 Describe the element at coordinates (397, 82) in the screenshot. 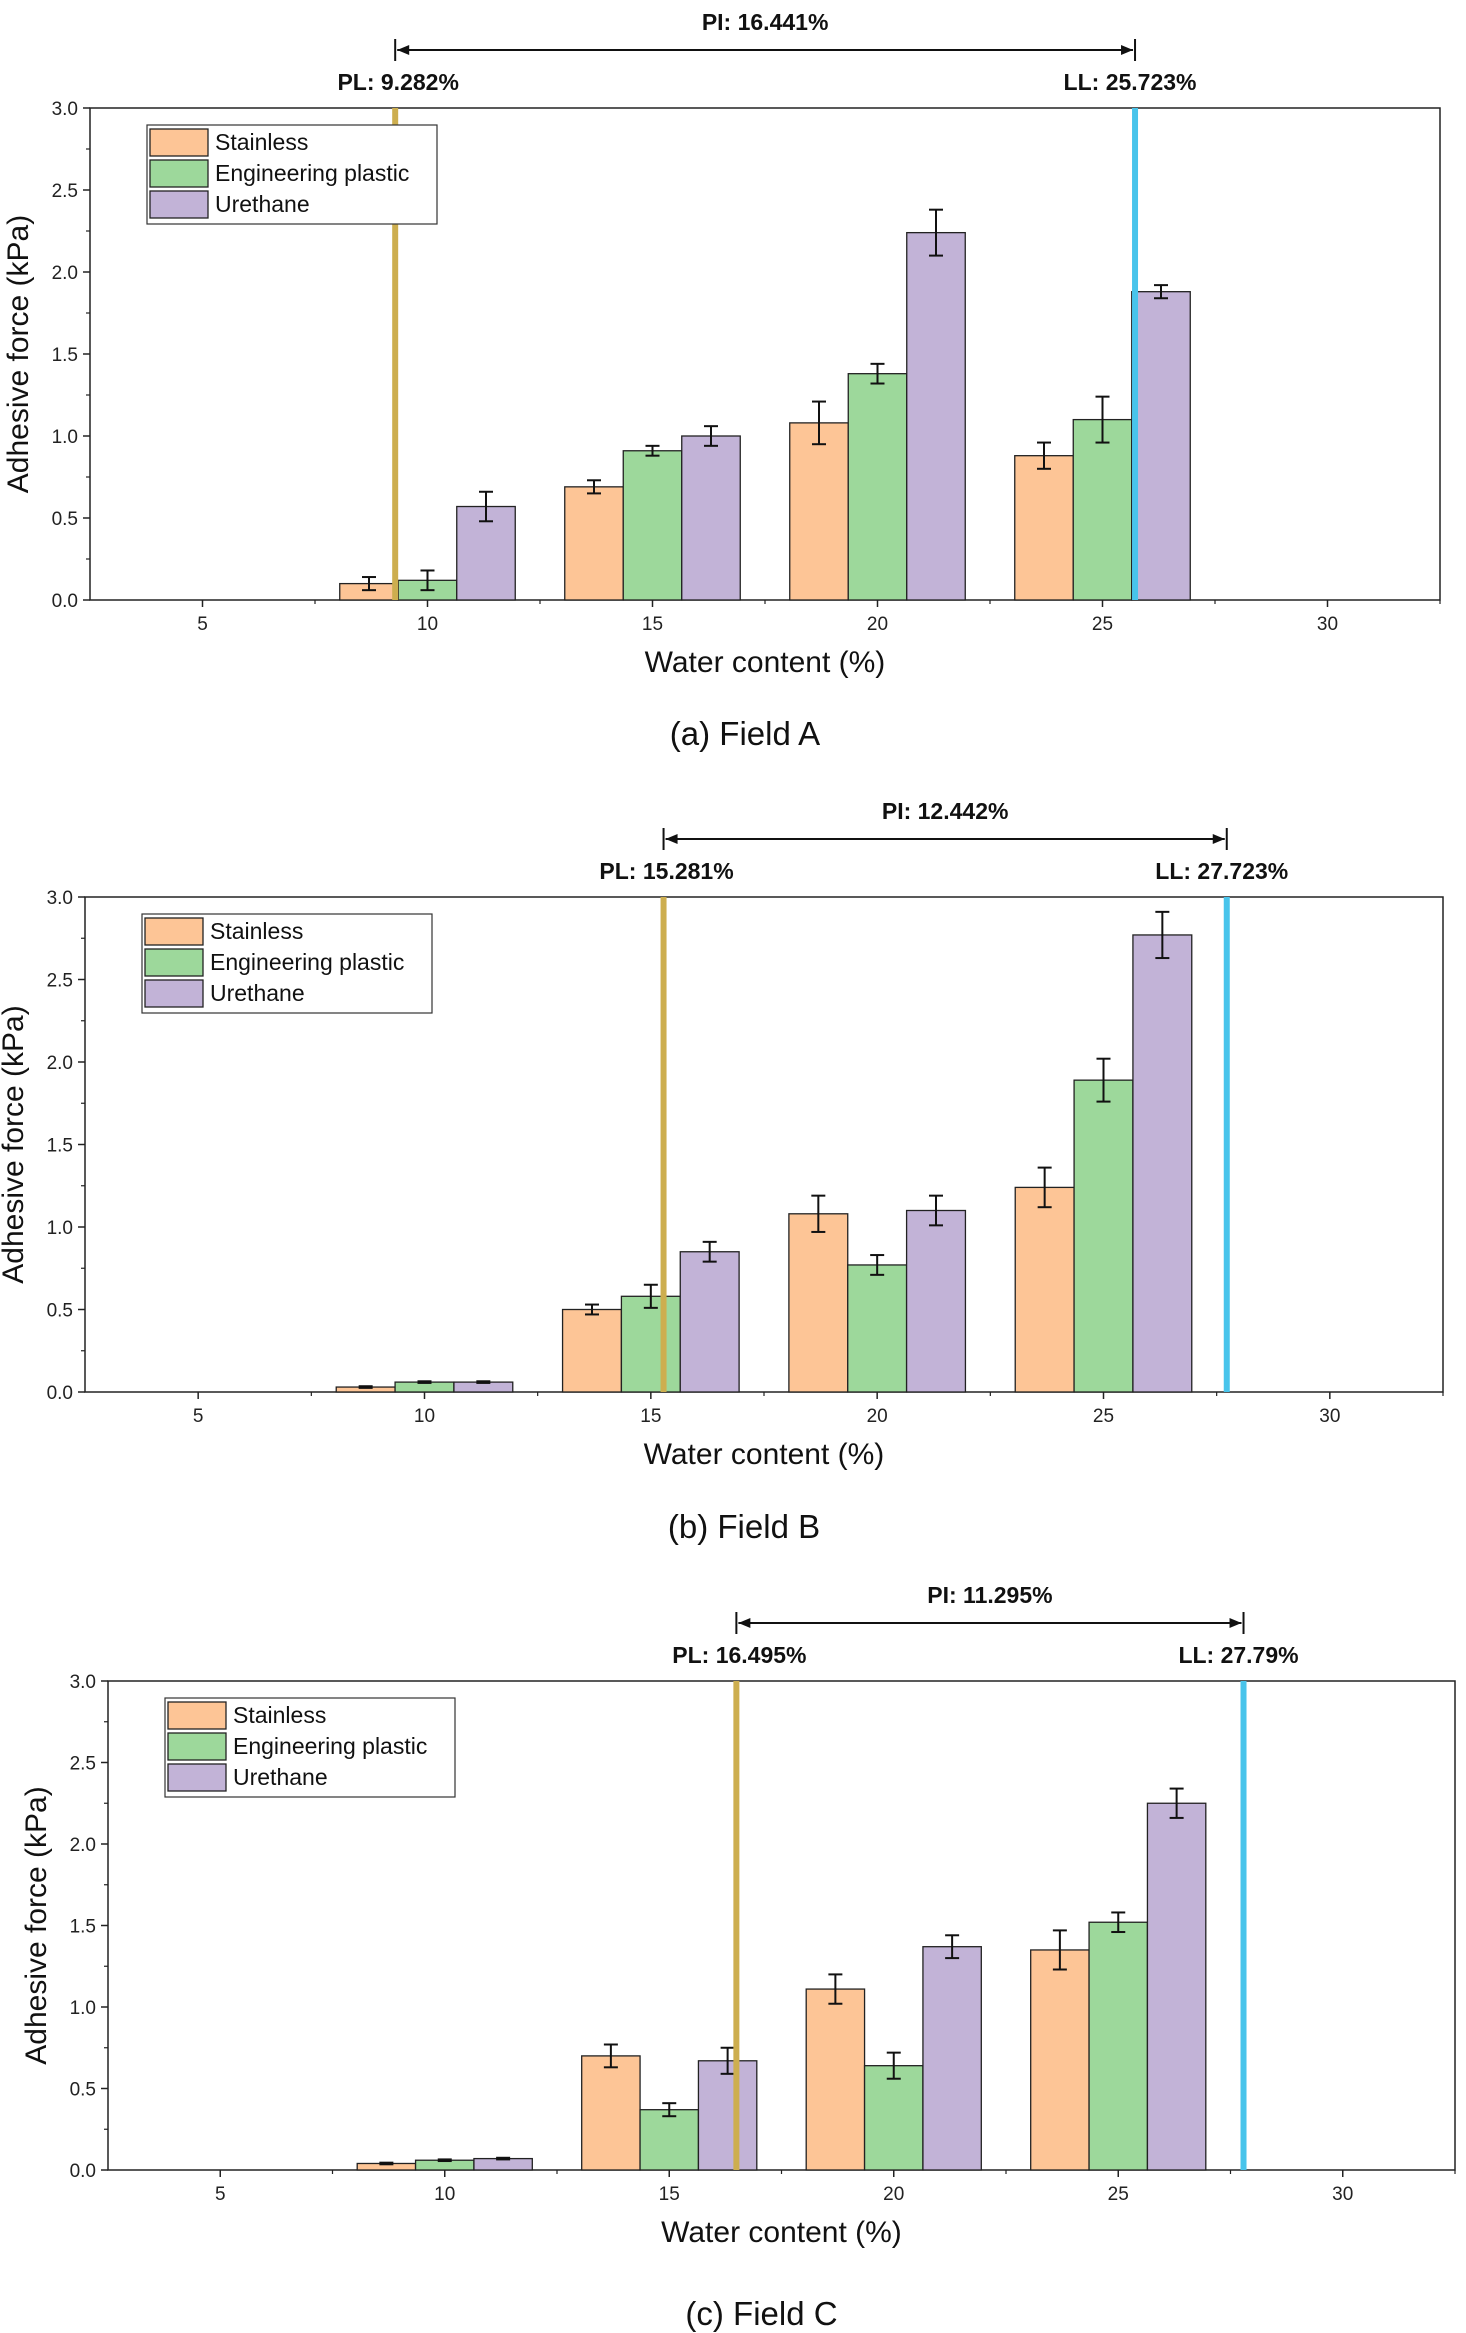

I see `pl-label: PL: 9.282%` at that location.